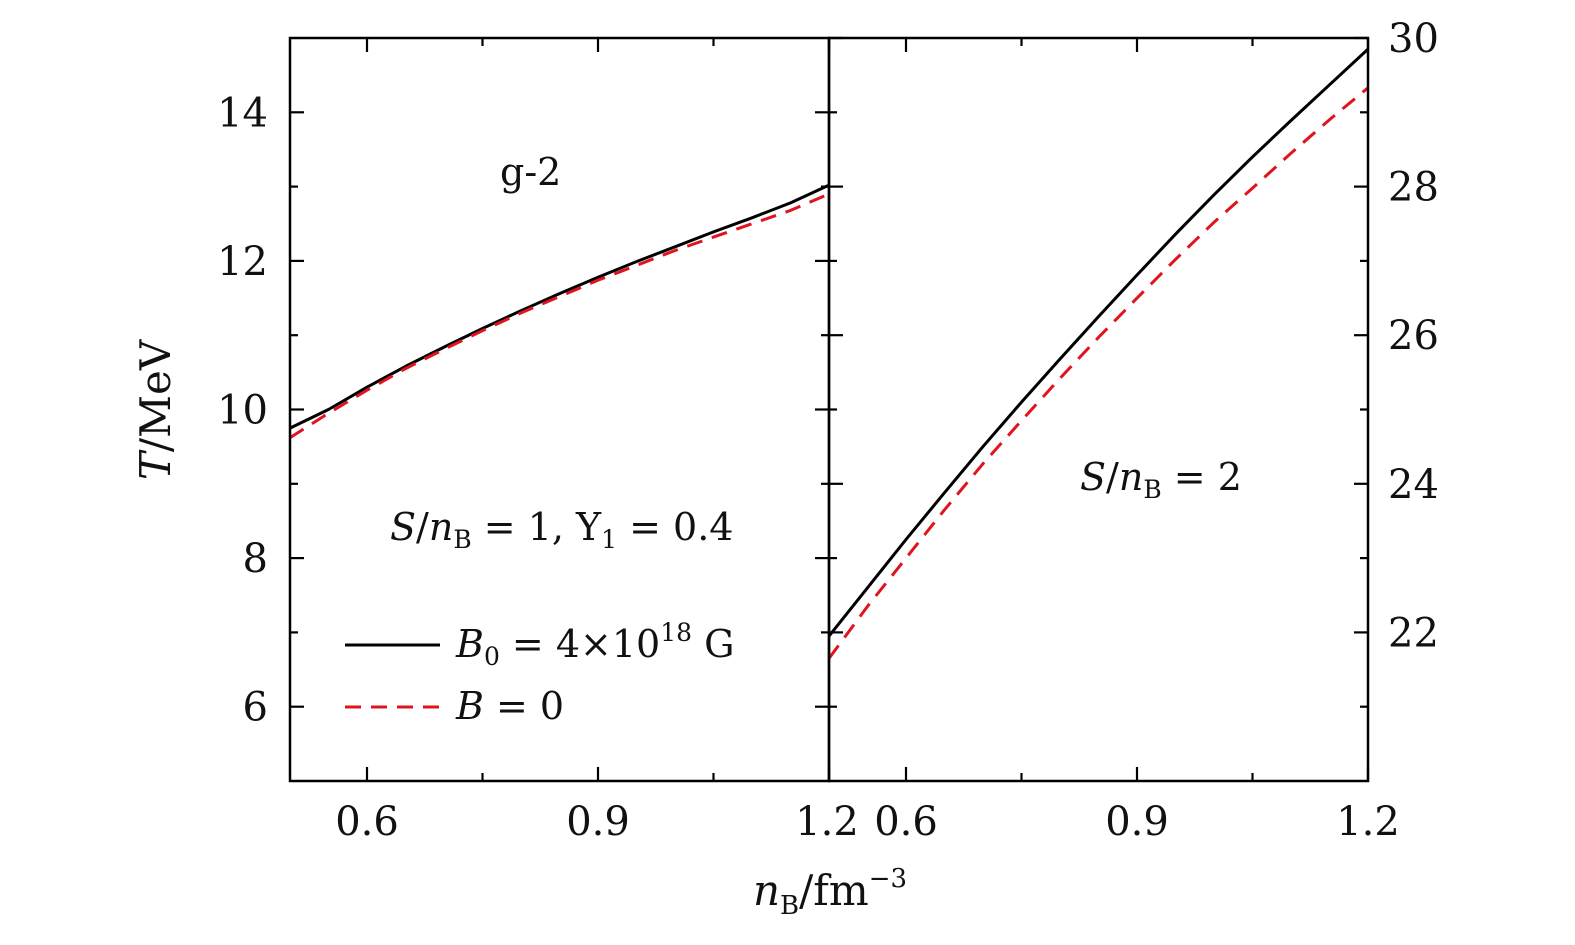 Image resolution: width=1575 pixels, height=945 pixels. What do you see at coordinates (1413, 485) in the screenshot?
I see `right-y-tick-label: 24` at bounding box center [1413, 485].